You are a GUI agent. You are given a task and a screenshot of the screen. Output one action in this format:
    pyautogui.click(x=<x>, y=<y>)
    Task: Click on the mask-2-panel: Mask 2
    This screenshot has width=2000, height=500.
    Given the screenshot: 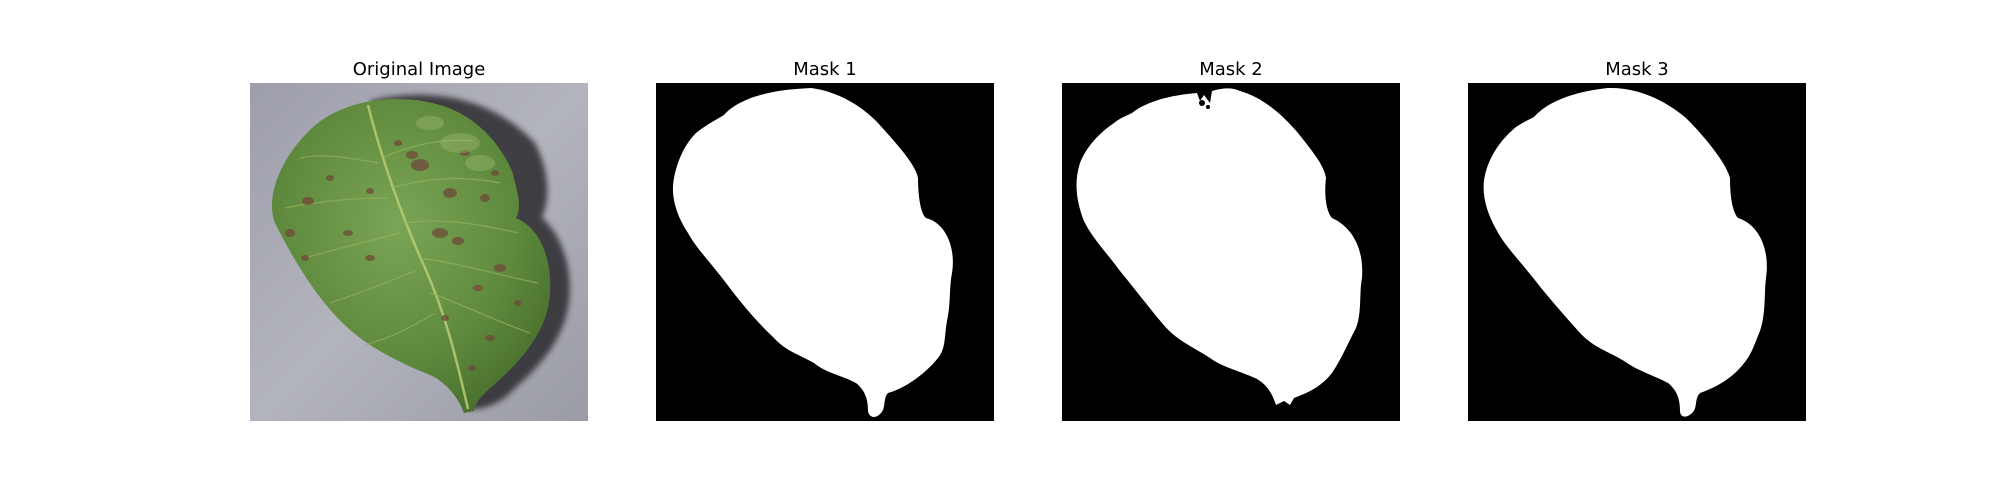 What is the action you would take?
    pyautogui.click(x=1231, y=239)
    